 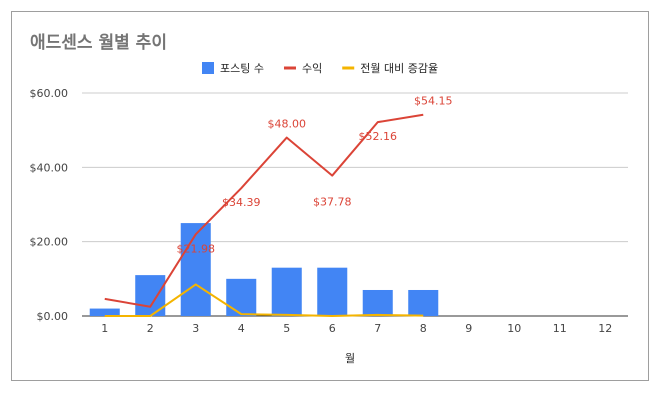 I want to click on x-tick-label: 5, so click(x=286, y=328).